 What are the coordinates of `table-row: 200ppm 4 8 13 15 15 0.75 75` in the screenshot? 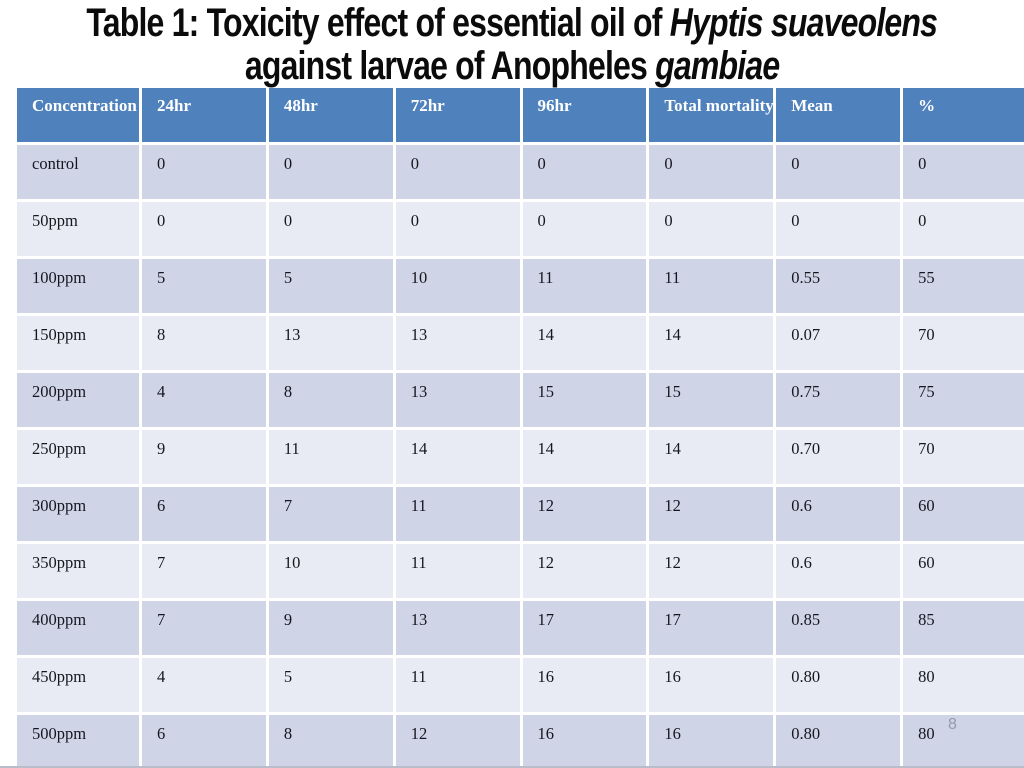 It's located at (520, 400).